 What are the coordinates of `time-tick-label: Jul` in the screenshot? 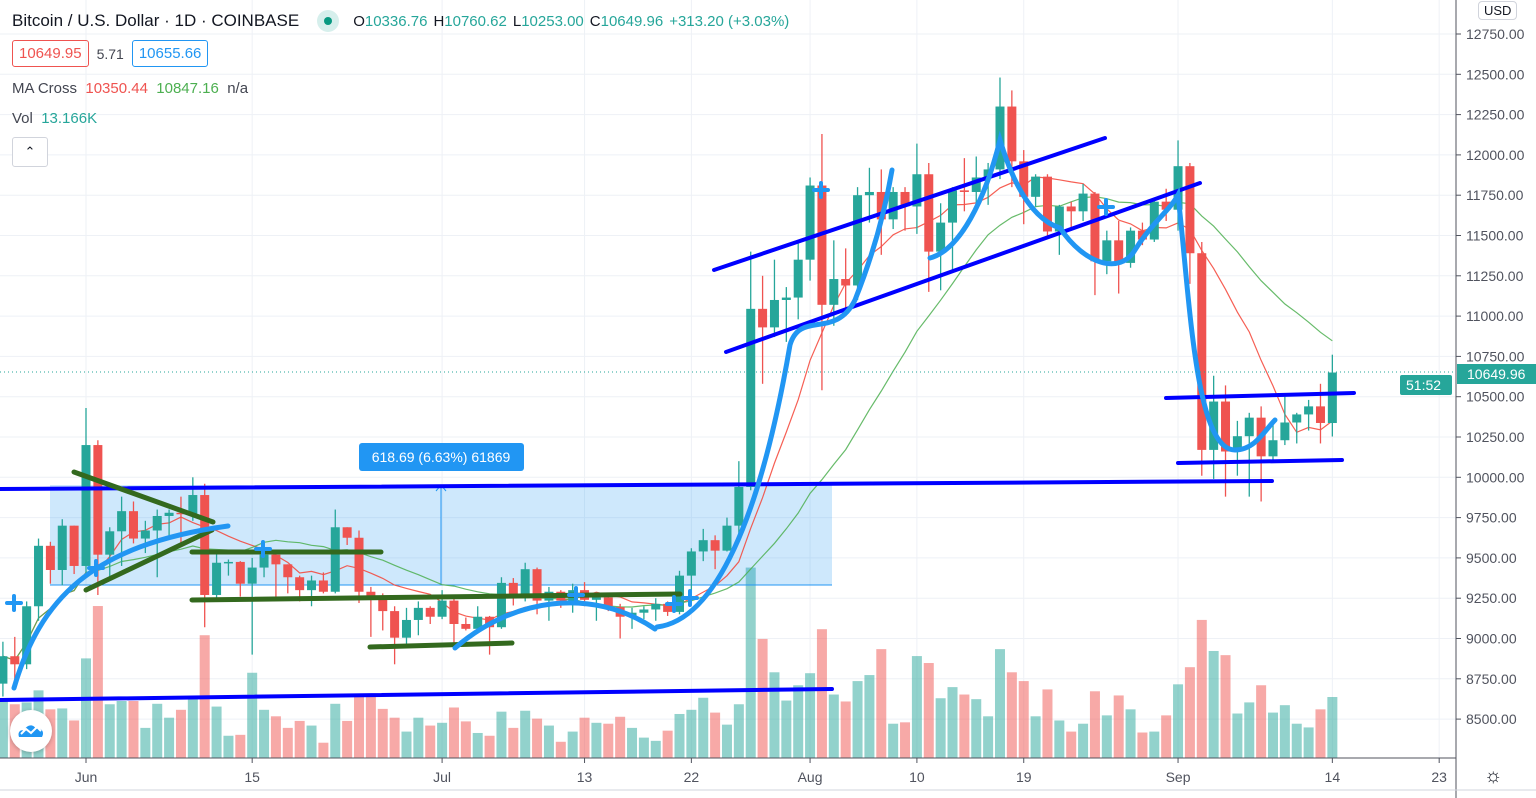 It's located at (442, 777).